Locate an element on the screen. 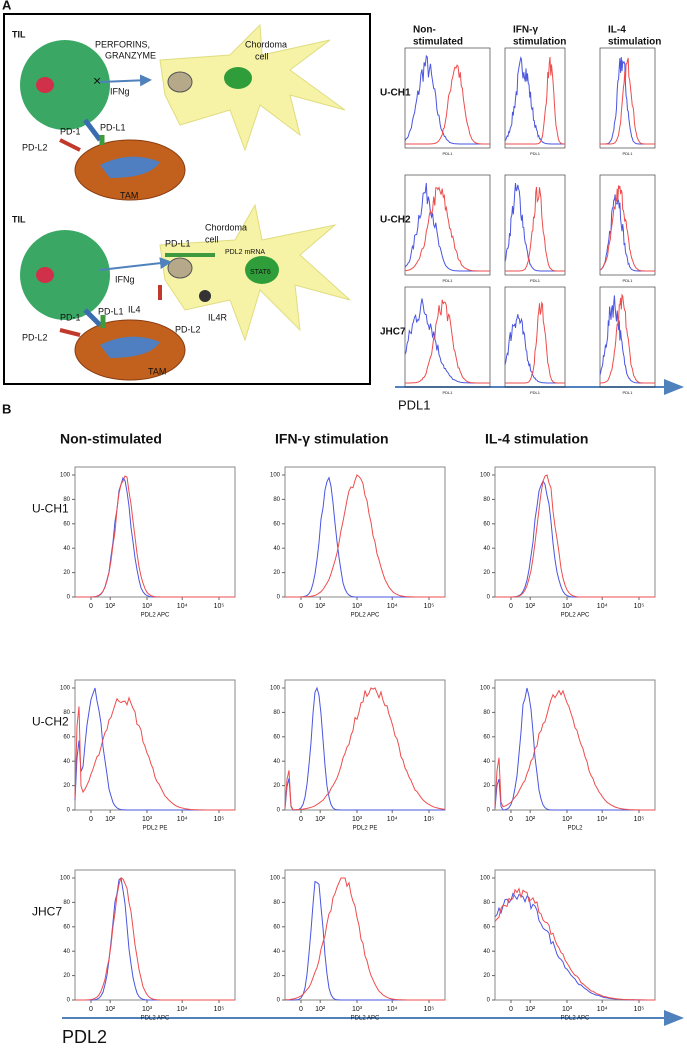 Image resolution: width=687 pixels, height=1050 pixels. axis-label: PDL2 is located at coordinates (84, 1037).